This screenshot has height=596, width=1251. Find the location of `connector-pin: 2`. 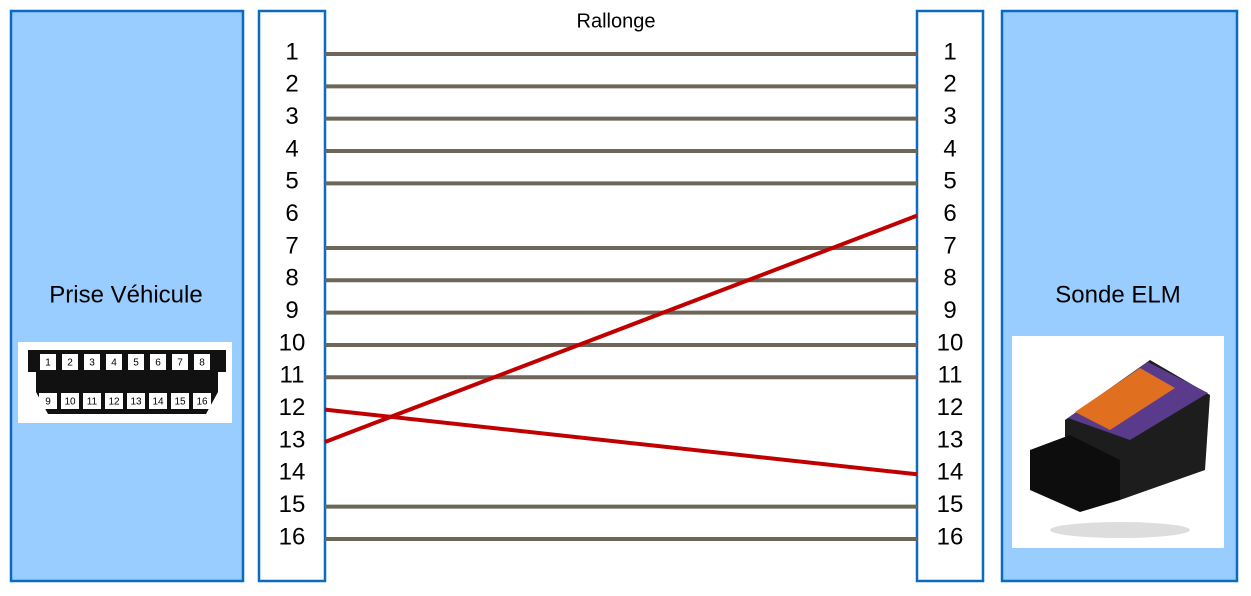

connector-pin: 2 is located at coordinates (70, 363).